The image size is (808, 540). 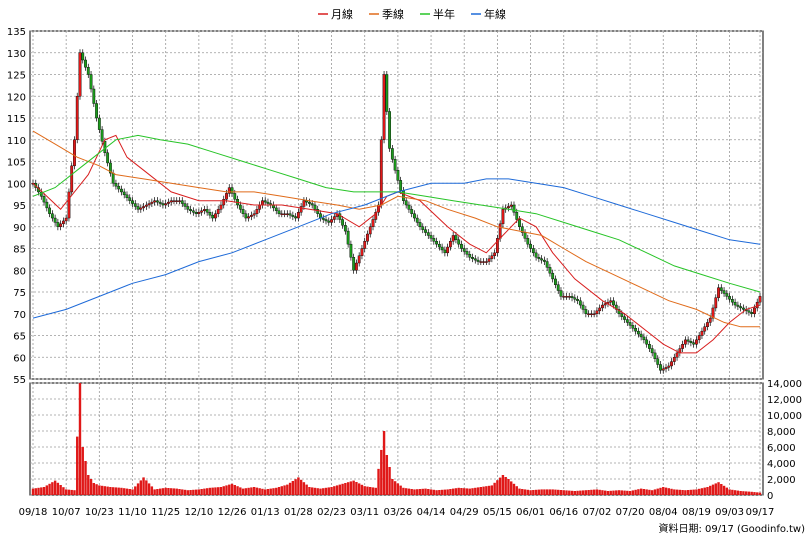 I want to click on x-tick-label: 11/25, so click(x=165, y=512).